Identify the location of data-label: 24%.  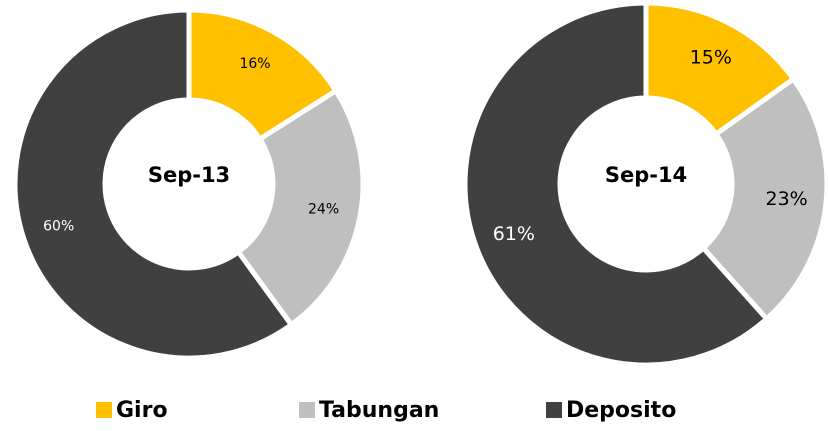
(323, 210).